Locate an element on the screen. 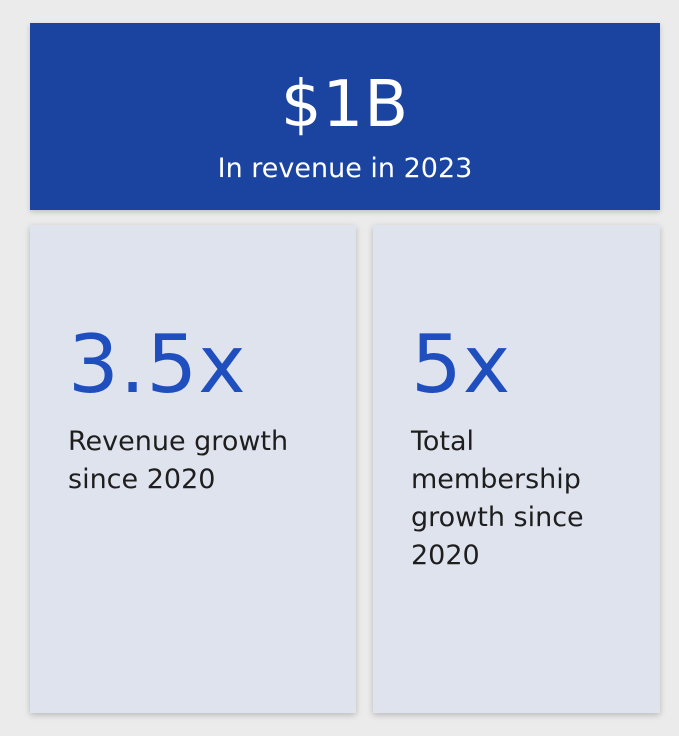 The image size is (679, 736). revenue-growth-description: Revenue growth since 2020 is located at coordinates (178, 460).